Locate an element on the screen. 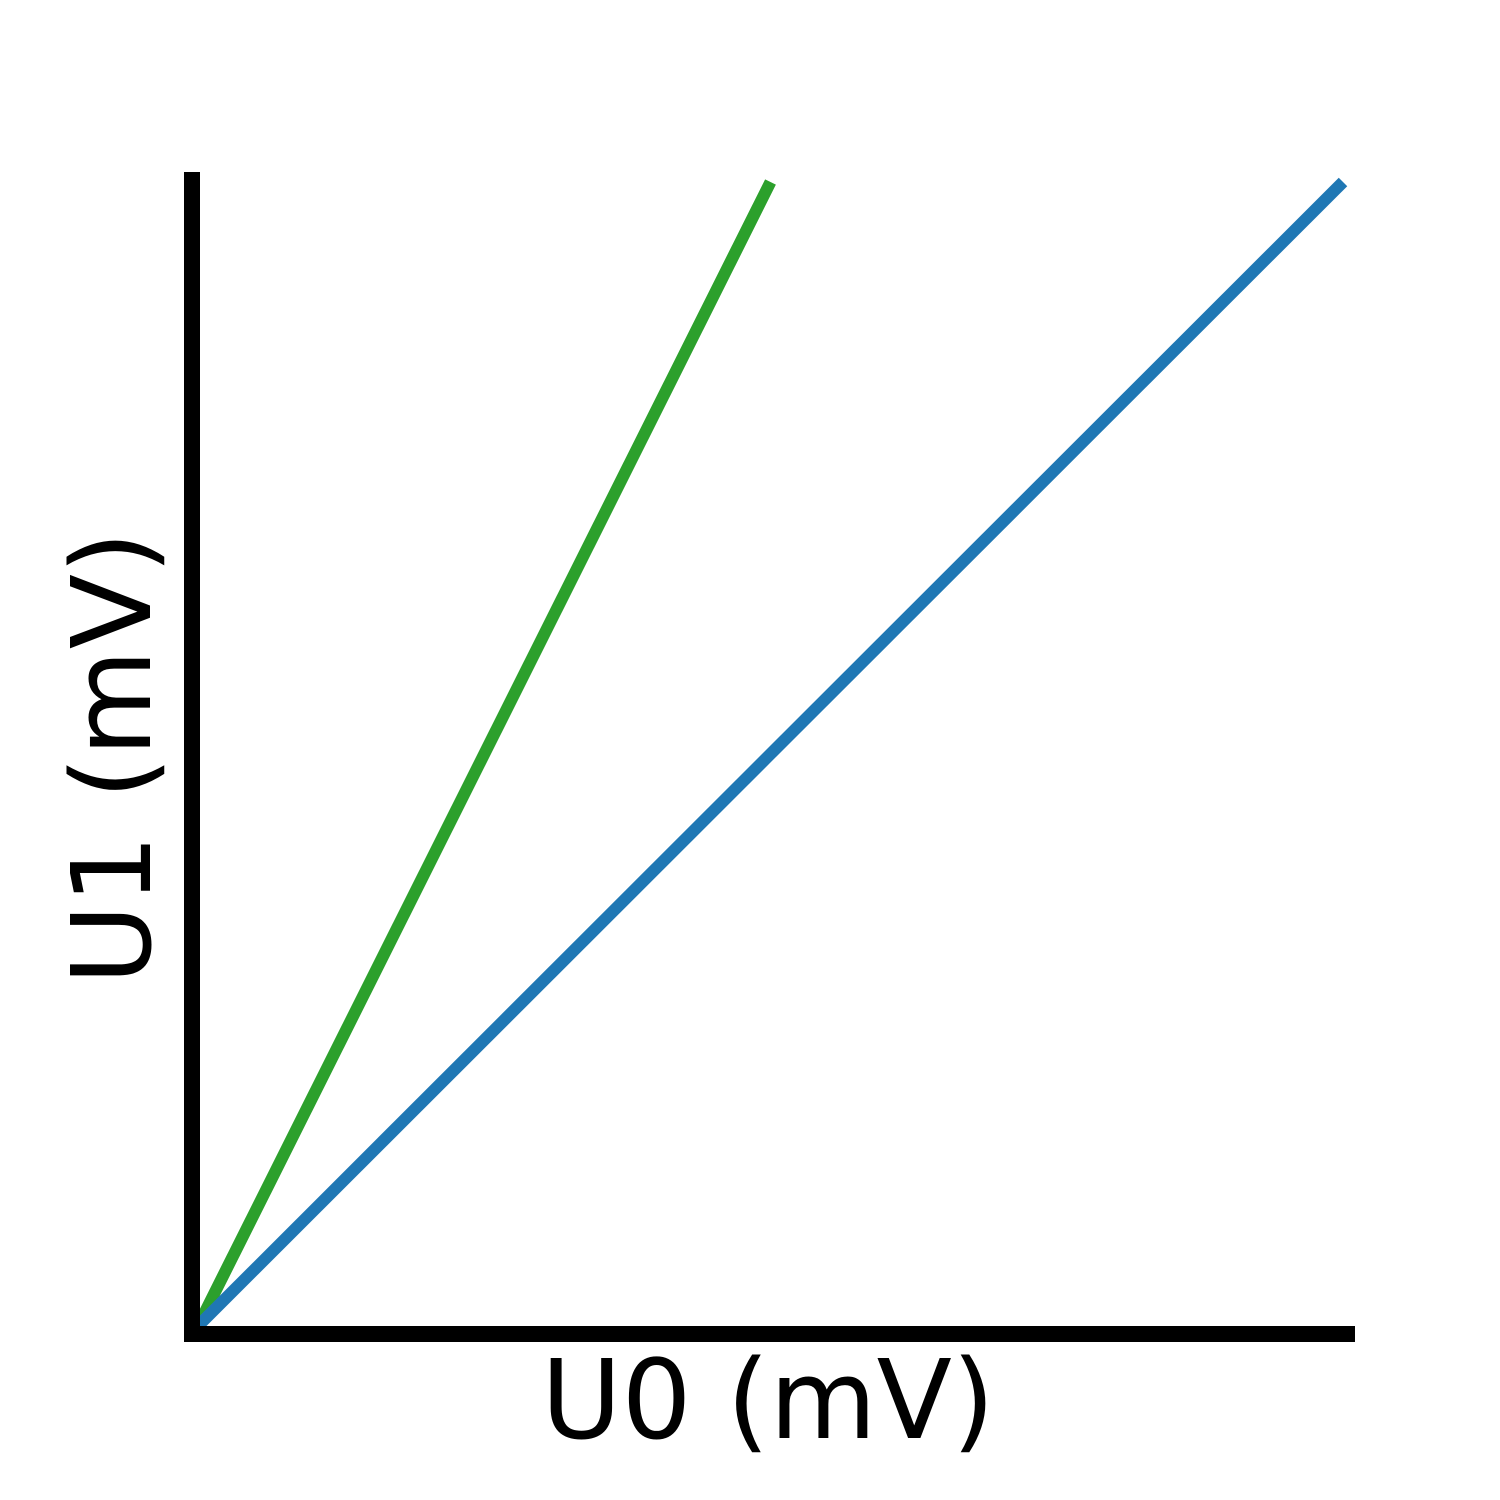  y-axis-label: U1 (mV) is located at coordinates (112, 758).